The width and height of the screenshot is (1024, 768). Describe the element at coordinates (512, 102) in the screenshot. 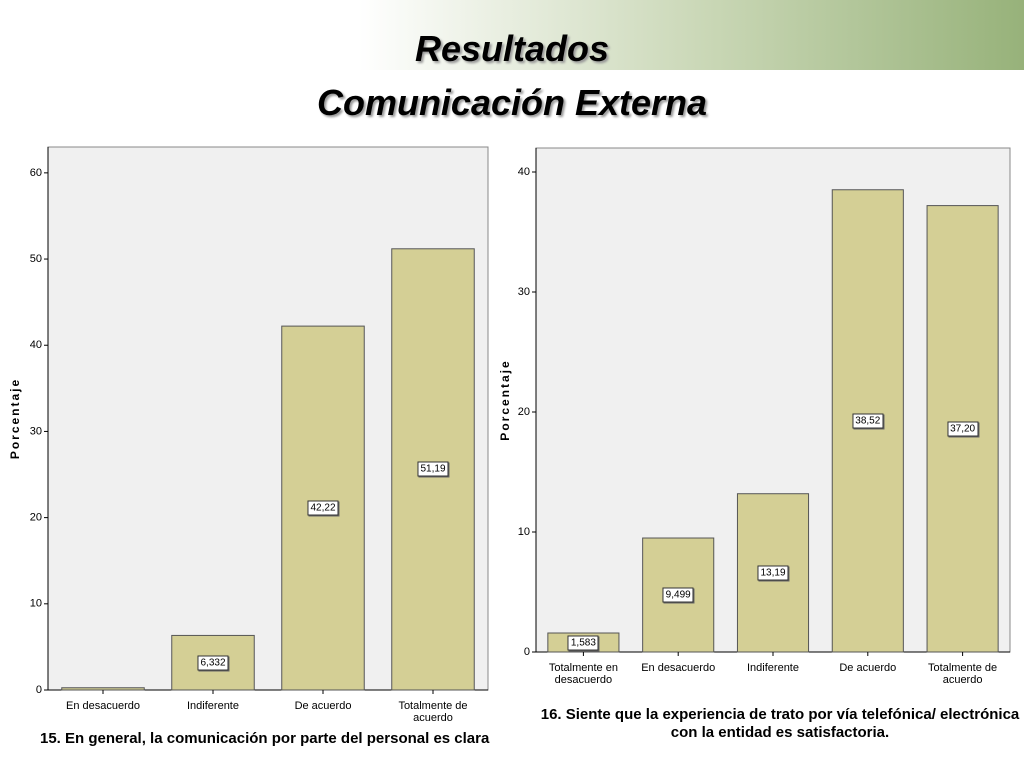

I see `slide-subtitle: Comunicación Externa` at that location.